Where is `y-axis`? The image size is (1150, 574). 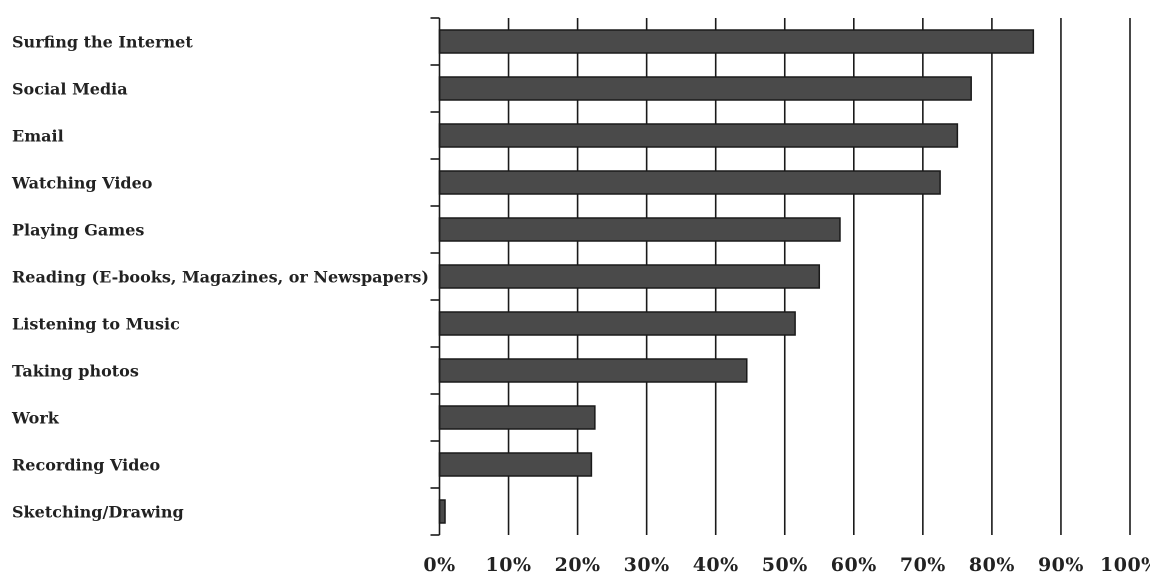
y-axis is located at coordinates (435, 276).